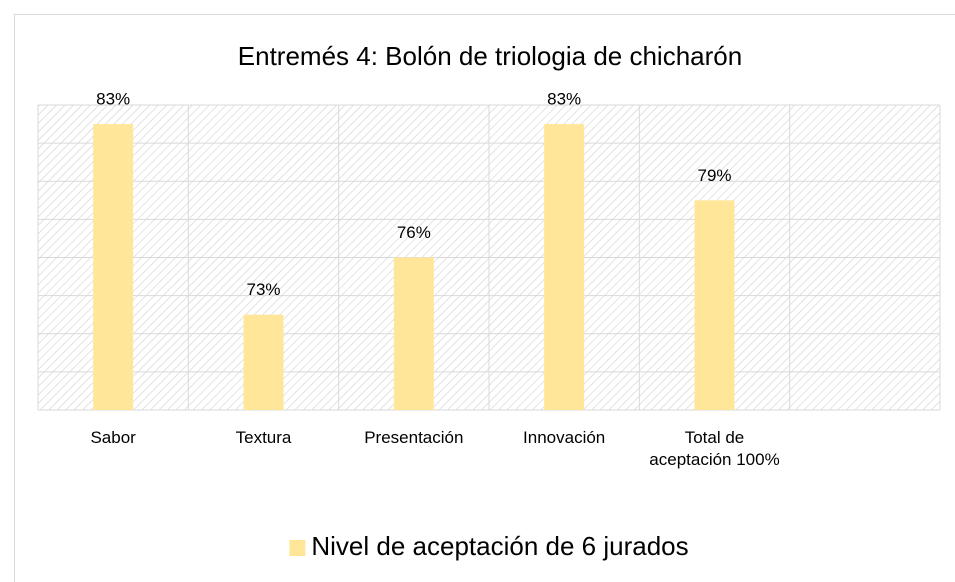  Describe the element at coordinates (414, 232) in the screenshot. I see `data-label: 76%` at that location.